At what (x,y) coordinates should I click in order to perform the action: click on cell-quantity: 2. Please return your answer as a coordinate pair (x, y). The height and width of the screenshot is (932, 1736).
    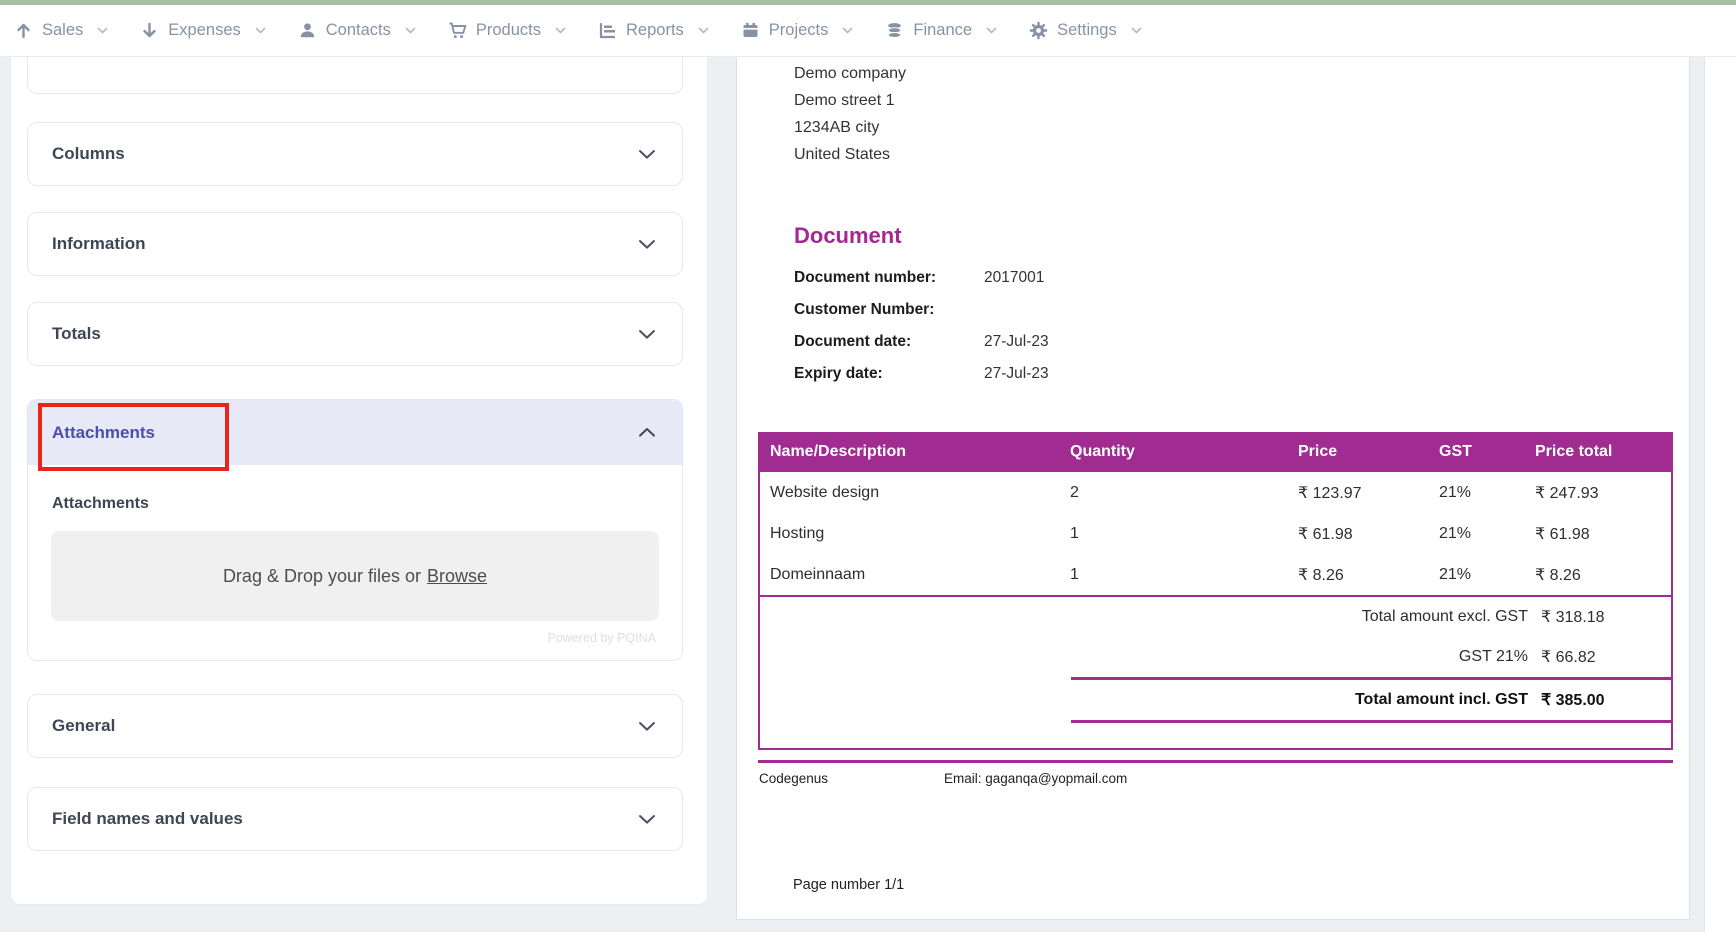
    Looking at the image, I should click on (1074, 492).